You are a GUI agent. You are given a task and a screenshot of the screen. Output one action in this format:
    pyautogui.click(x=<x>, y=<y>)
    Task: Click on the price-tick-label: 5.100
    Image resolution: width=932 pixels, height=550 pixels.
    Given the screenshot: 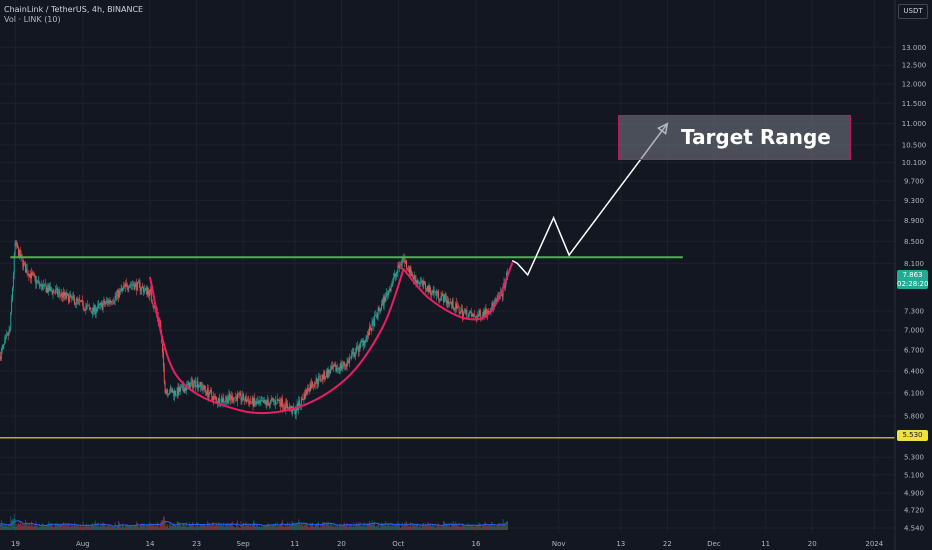 What is the action you would take?
    pyautogui.click(x=914, y=475)
    